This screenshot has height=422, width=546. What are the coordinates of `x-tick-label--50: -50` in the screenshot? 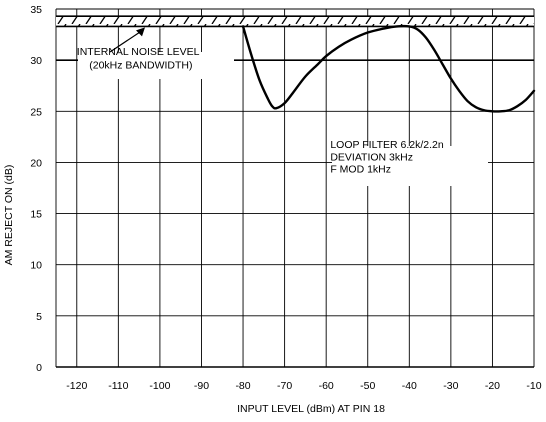 It's located at (367, 386).